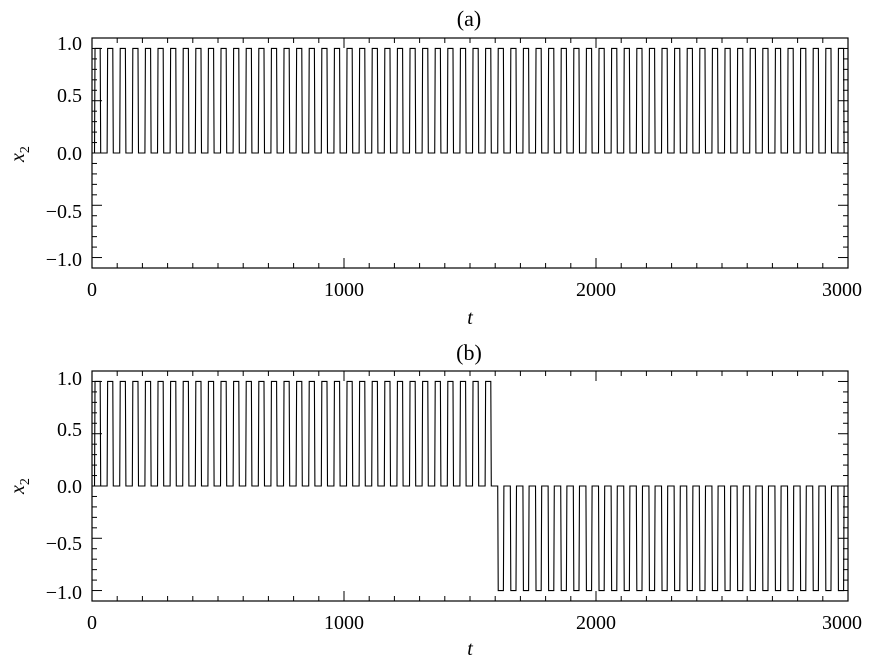 The image size is (871, 660). What do you see at coordinates (470, 318) in the screenshot?
I see `panel-a-x-axis-label: t` at bounding box center [470, 318].